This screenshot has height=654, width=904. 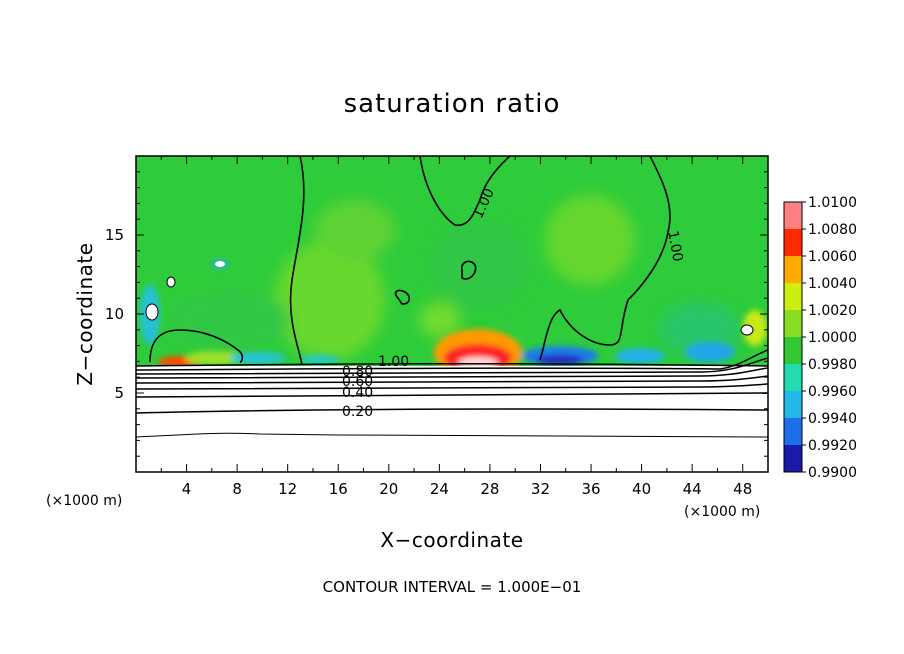 I want to click on colorbar-label: 1.0100, so click(x=832, y=203).